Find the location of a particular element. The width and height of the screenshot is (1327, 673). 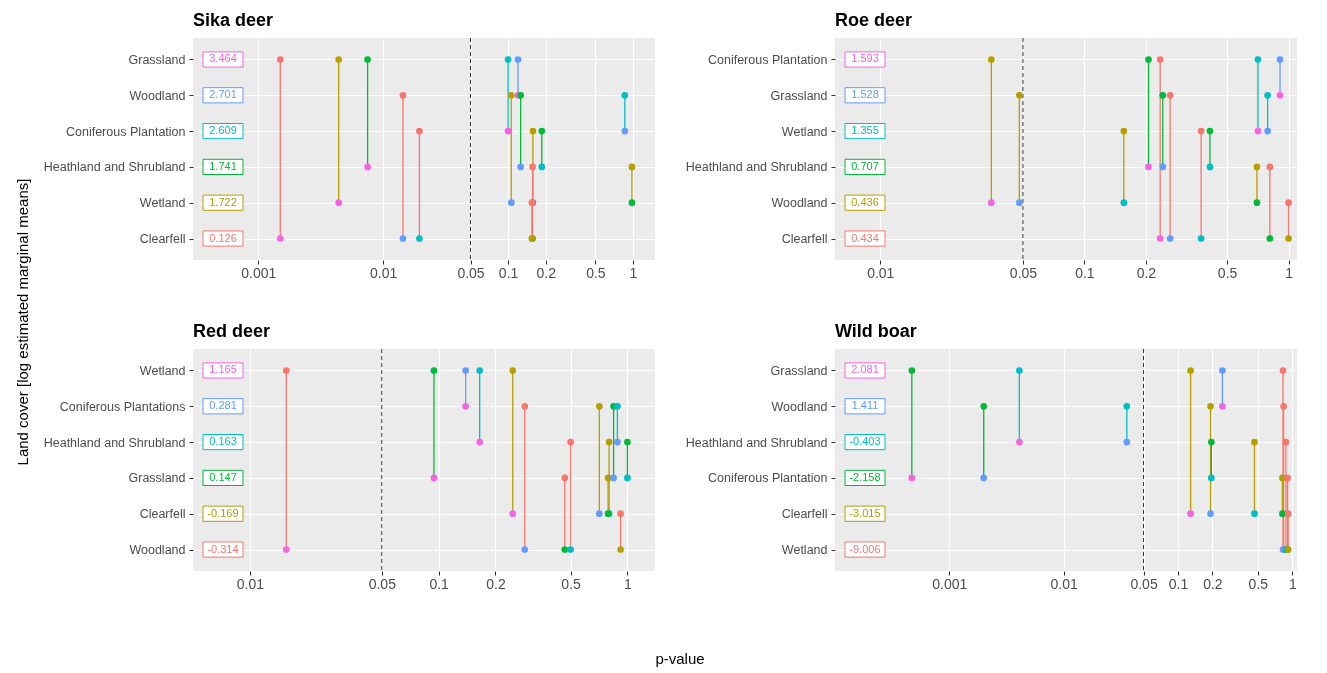

x-axis-title: p-value is located at coordinates (680, 658).